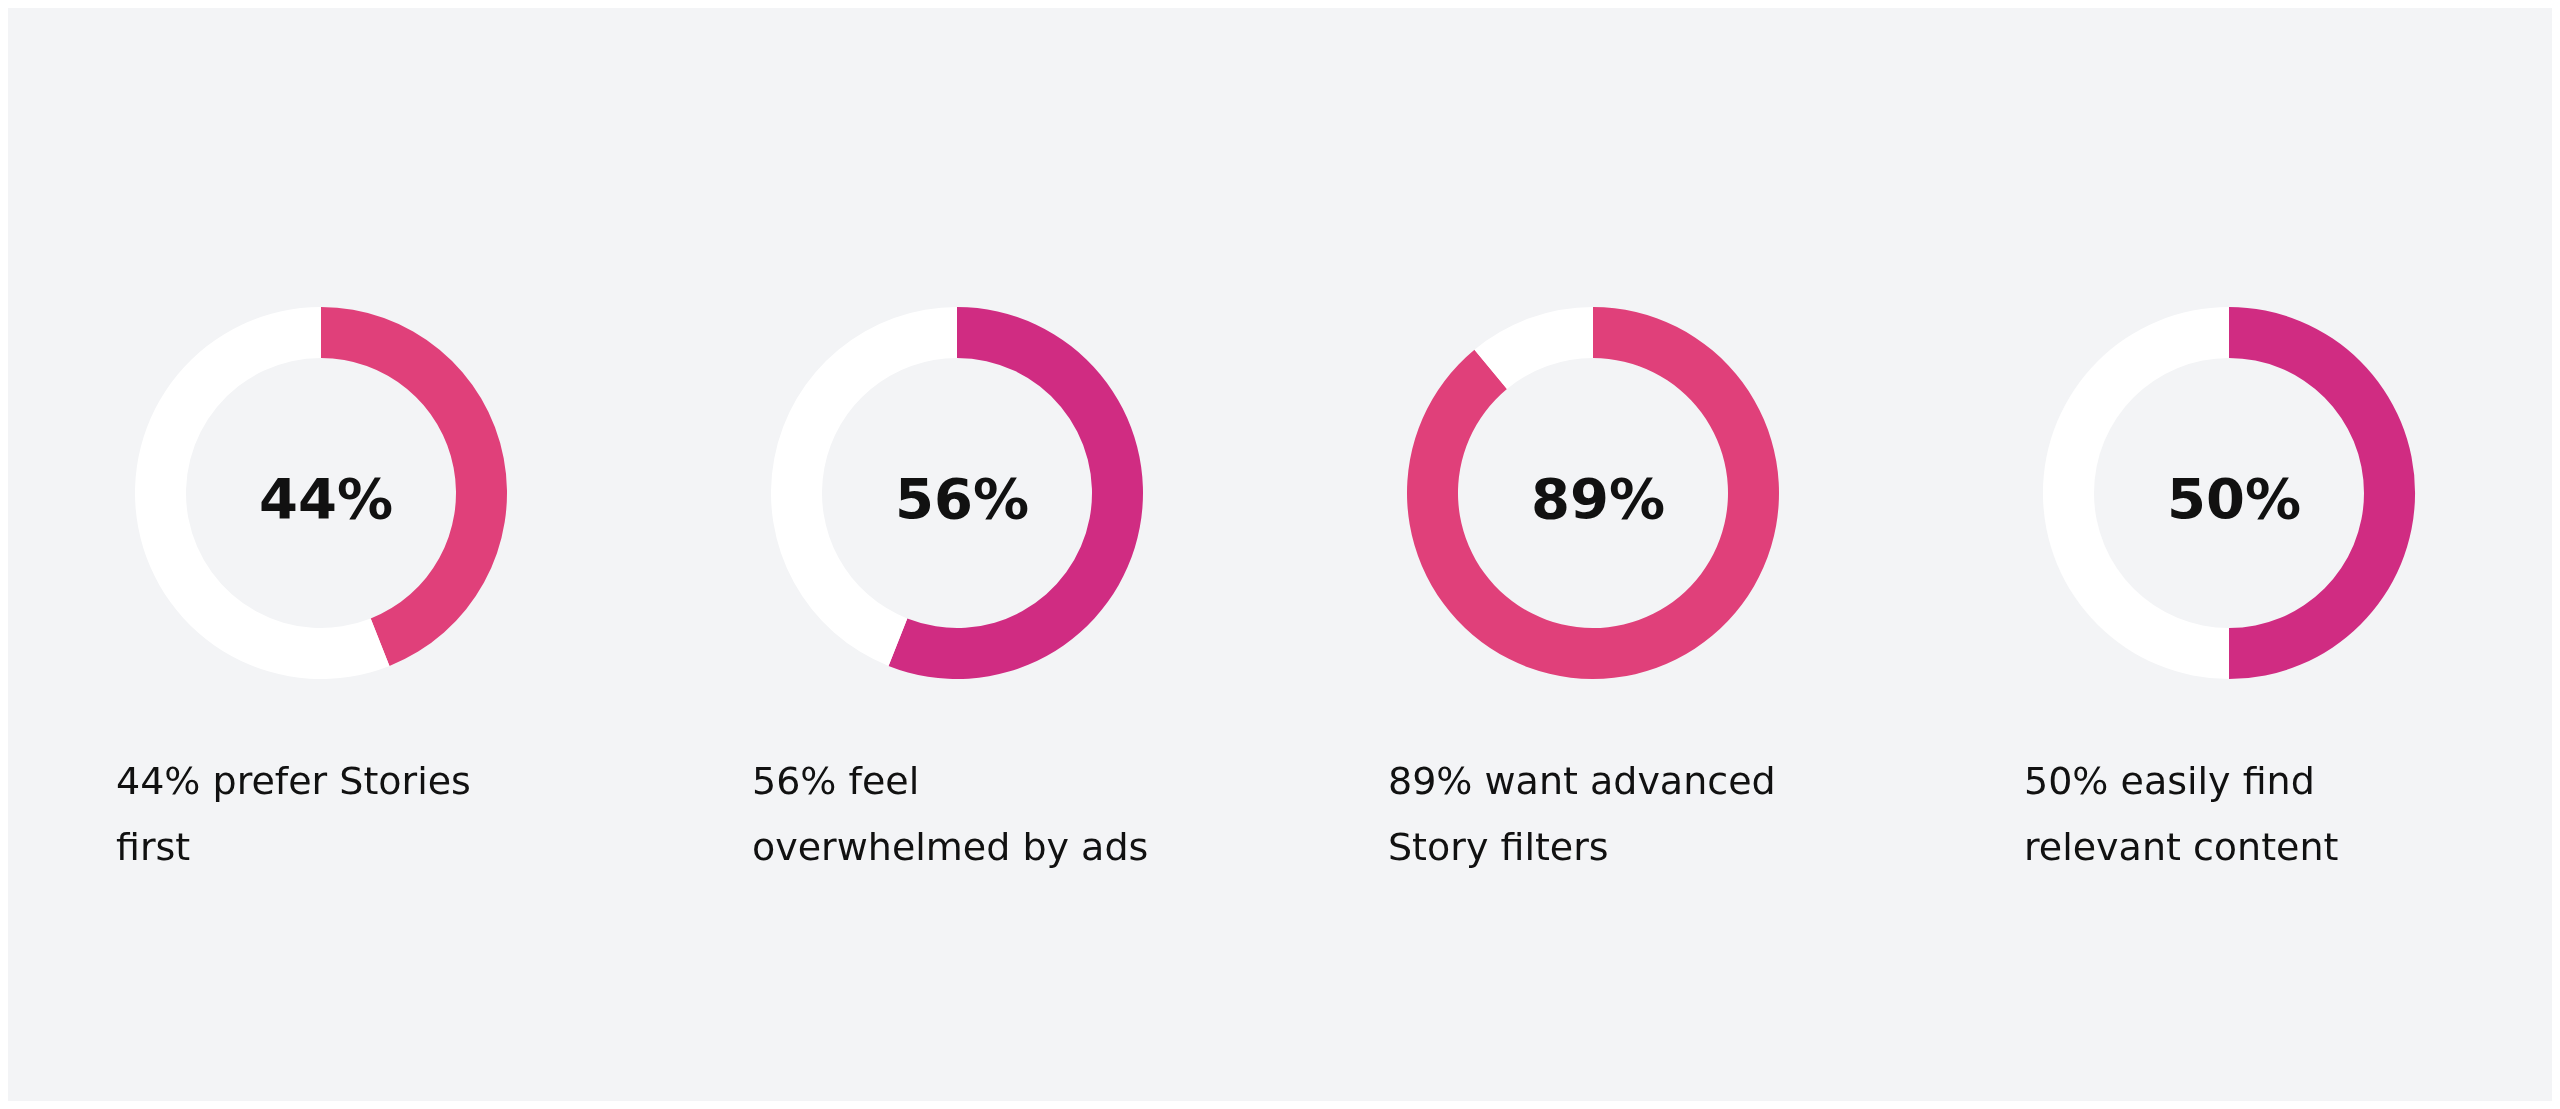 This screenshot has height=1109, width=2560. I want to click on text: 50% easily find relevant content, so click(2181, 814).